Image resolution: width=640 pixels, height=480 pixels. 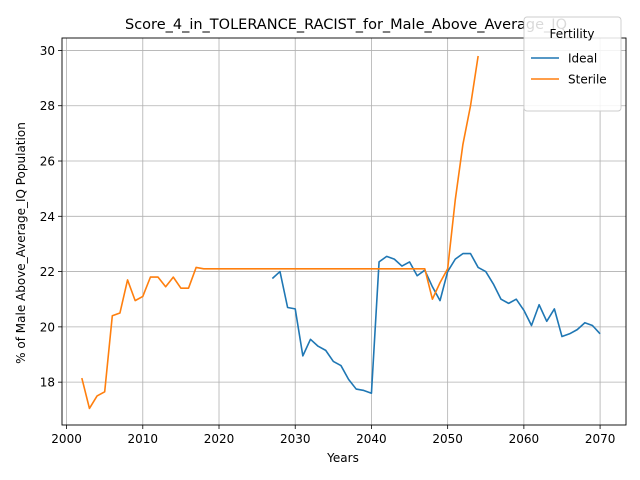 I want to click on legend-title: Fertility, so click(x=571, y=34).